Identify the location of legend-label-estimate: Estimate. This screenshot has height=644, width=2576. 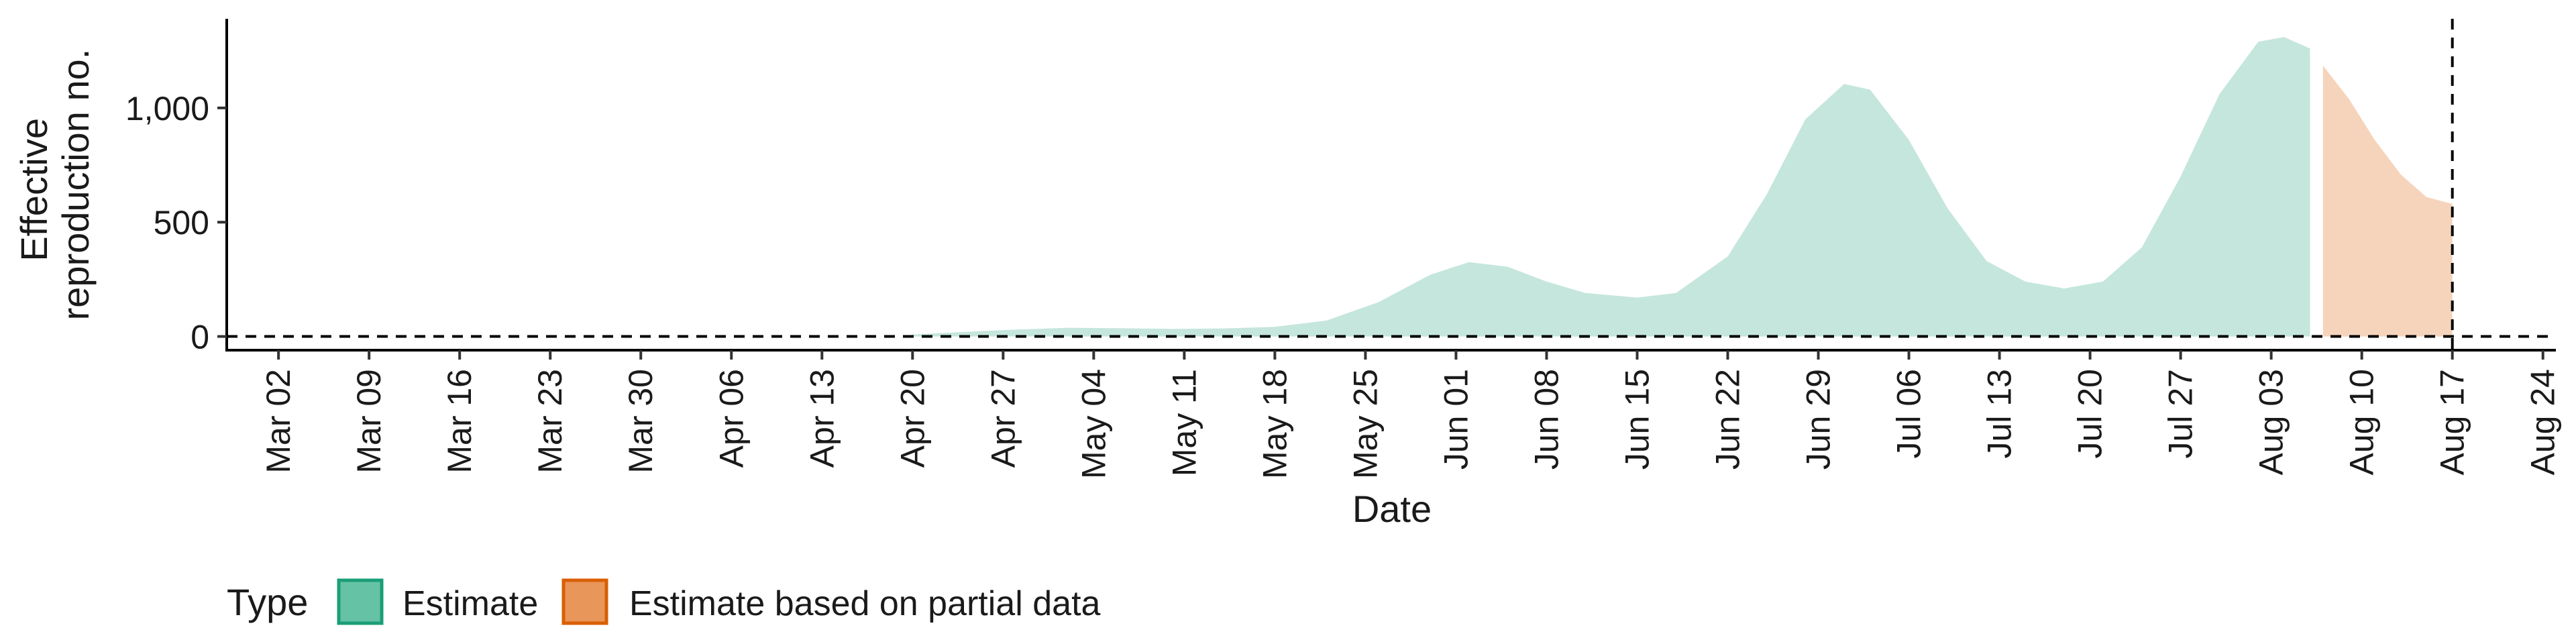
(470, 603).